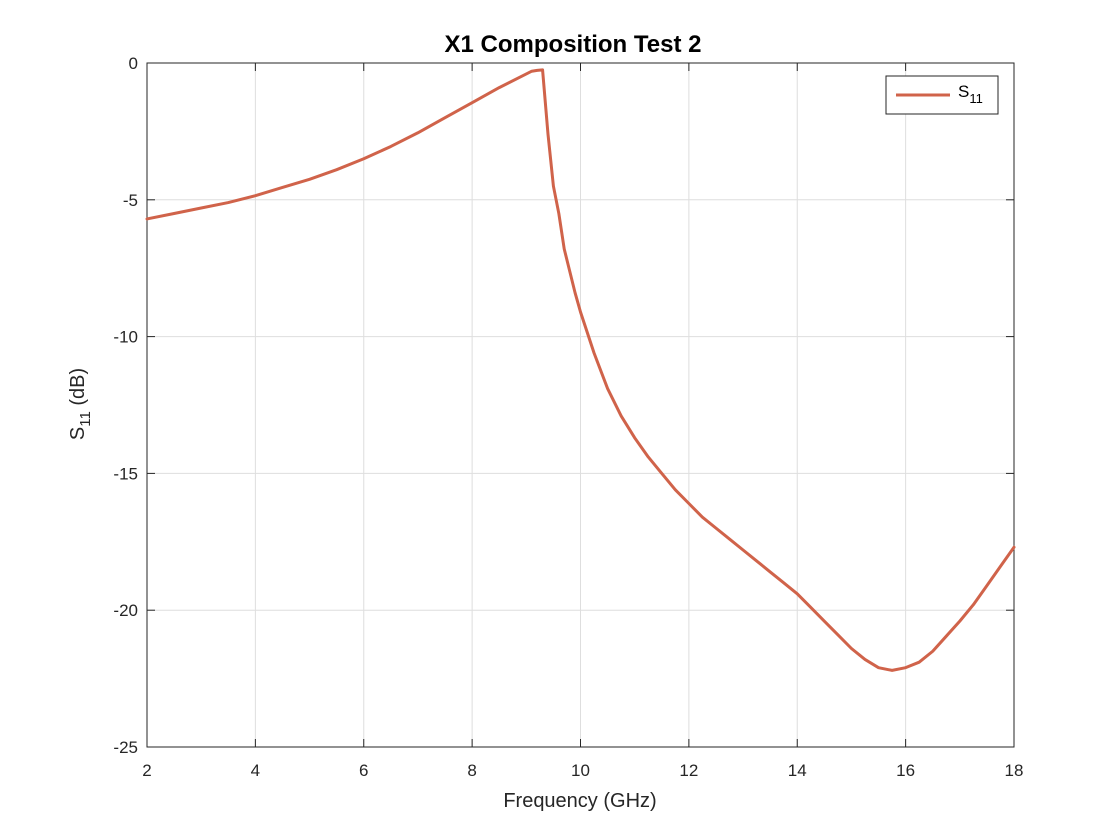  What do you see at coordinates (125, 337) in the screenshot?
I see `y-tick-label: -10` at bounding box center [125, 337].